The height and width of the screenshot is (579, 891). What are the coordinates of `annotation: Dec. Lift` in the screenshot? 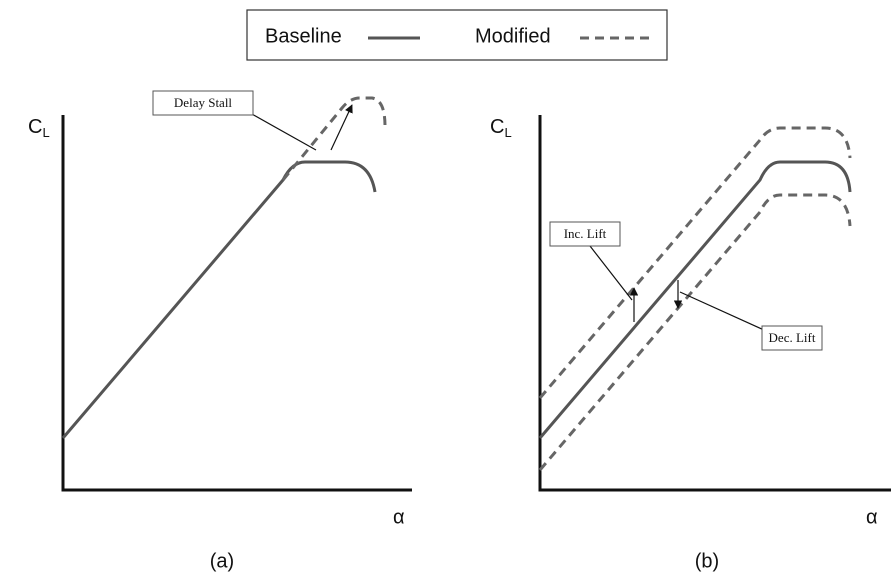 It's located at (792, 337).